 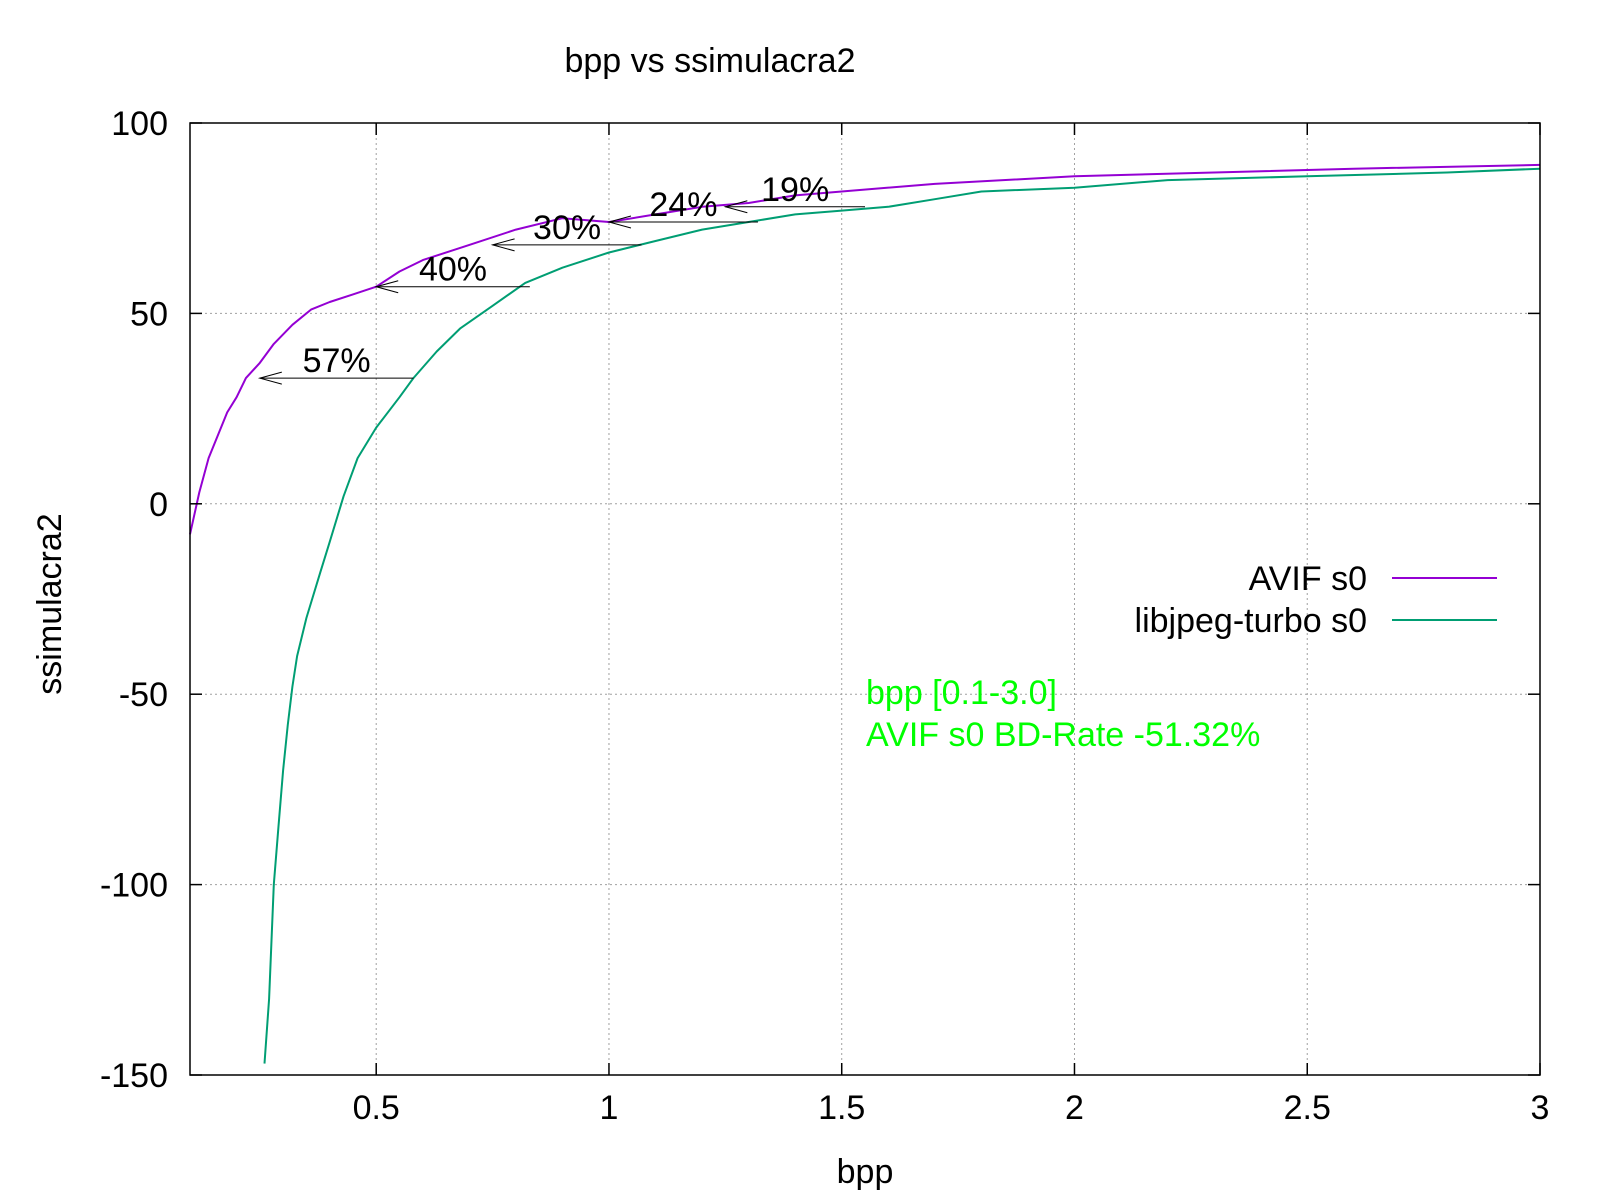 What do you see at coordinates (50, 603) in the screenshot?
I see `y-axis-title: ssimulacra2` at bounding box center [50, 603].